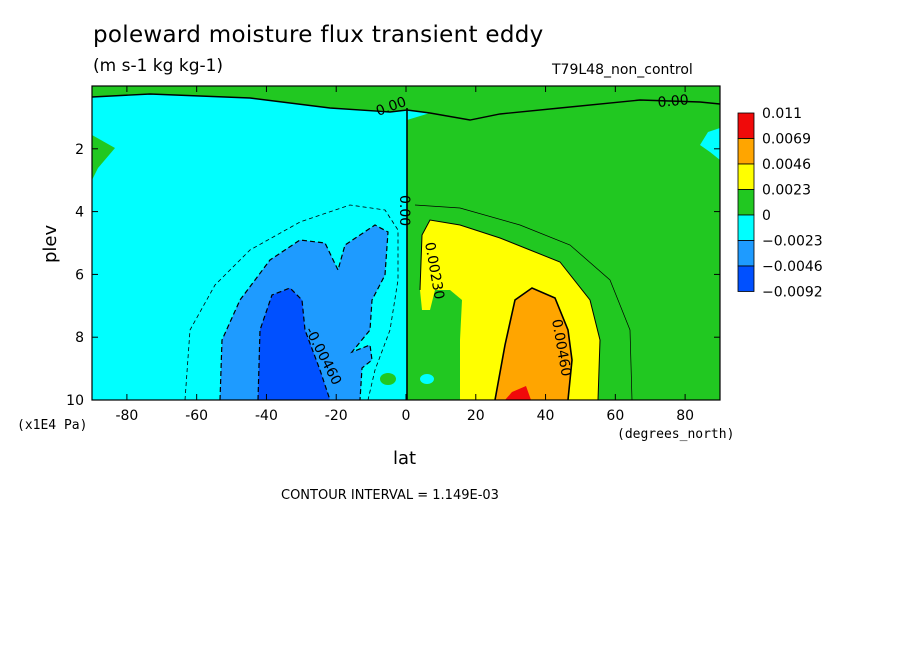 The image size is (904, 654). What do you see at coordinates (388, 379) in the screenshot?
I see `fill-green-equator` at bounding box center [388, 379].